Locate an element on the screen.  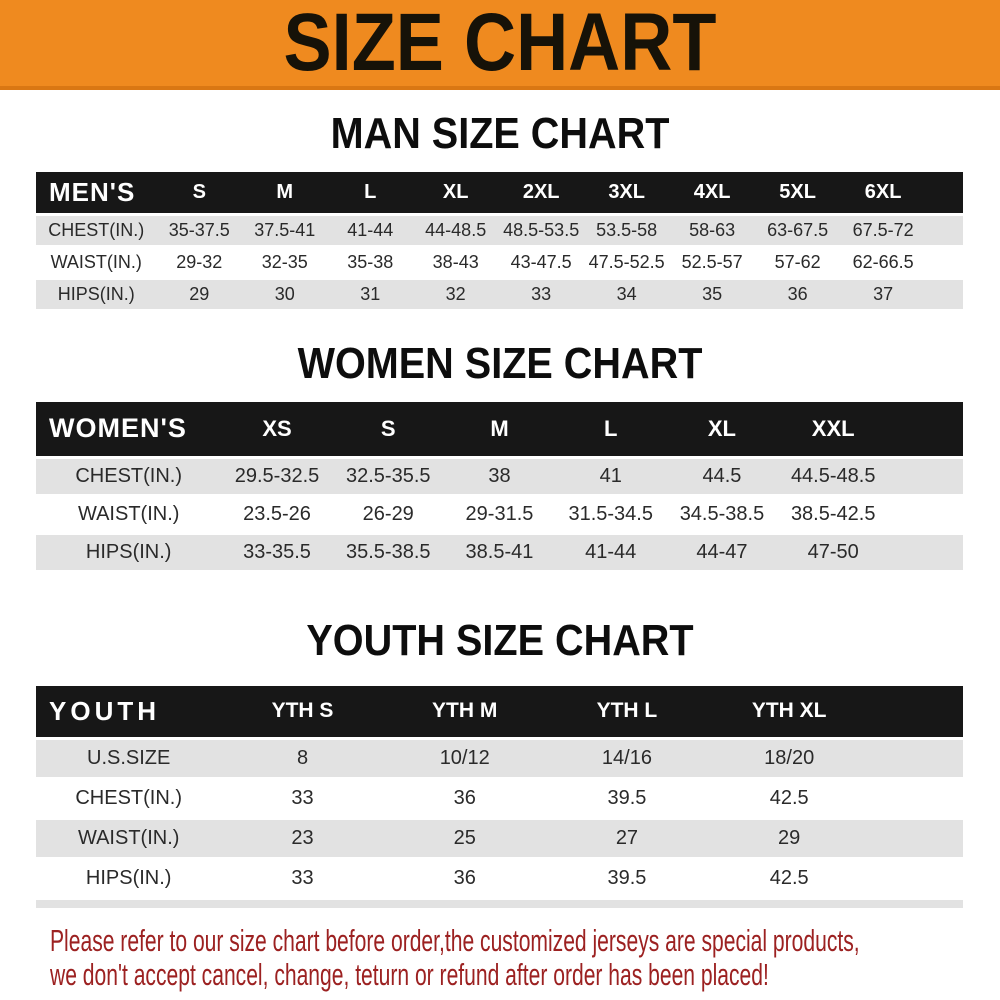
size-cell: 30 is located at coordinates (284, 293).